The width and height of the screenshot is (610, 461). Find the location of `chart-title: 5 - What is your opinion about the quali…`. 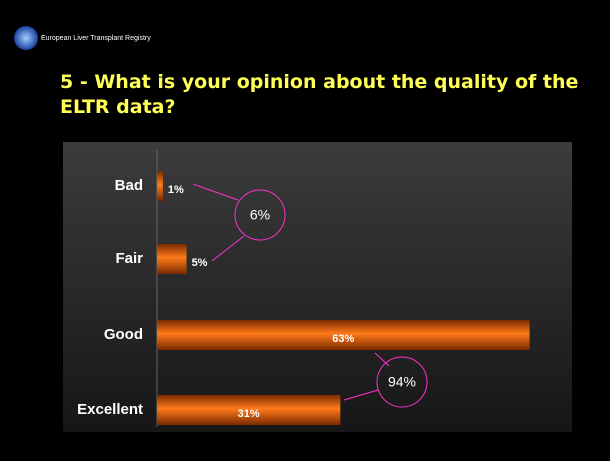

chart-title: 5 - What is your opinion about the quali… is located at coordinates (319, 94).